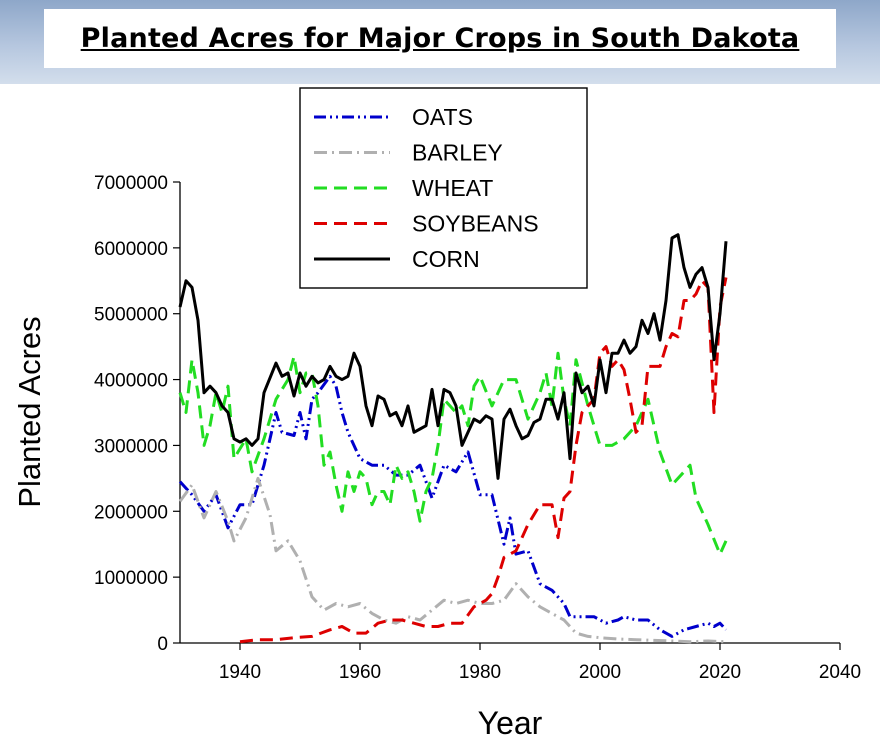 The height and width of the screenshot is (741, 880). What do you see at coordinates (131, 315) in the screenshot?
I see `y-tick-label: 5000000` at bounding box center [131, 315].